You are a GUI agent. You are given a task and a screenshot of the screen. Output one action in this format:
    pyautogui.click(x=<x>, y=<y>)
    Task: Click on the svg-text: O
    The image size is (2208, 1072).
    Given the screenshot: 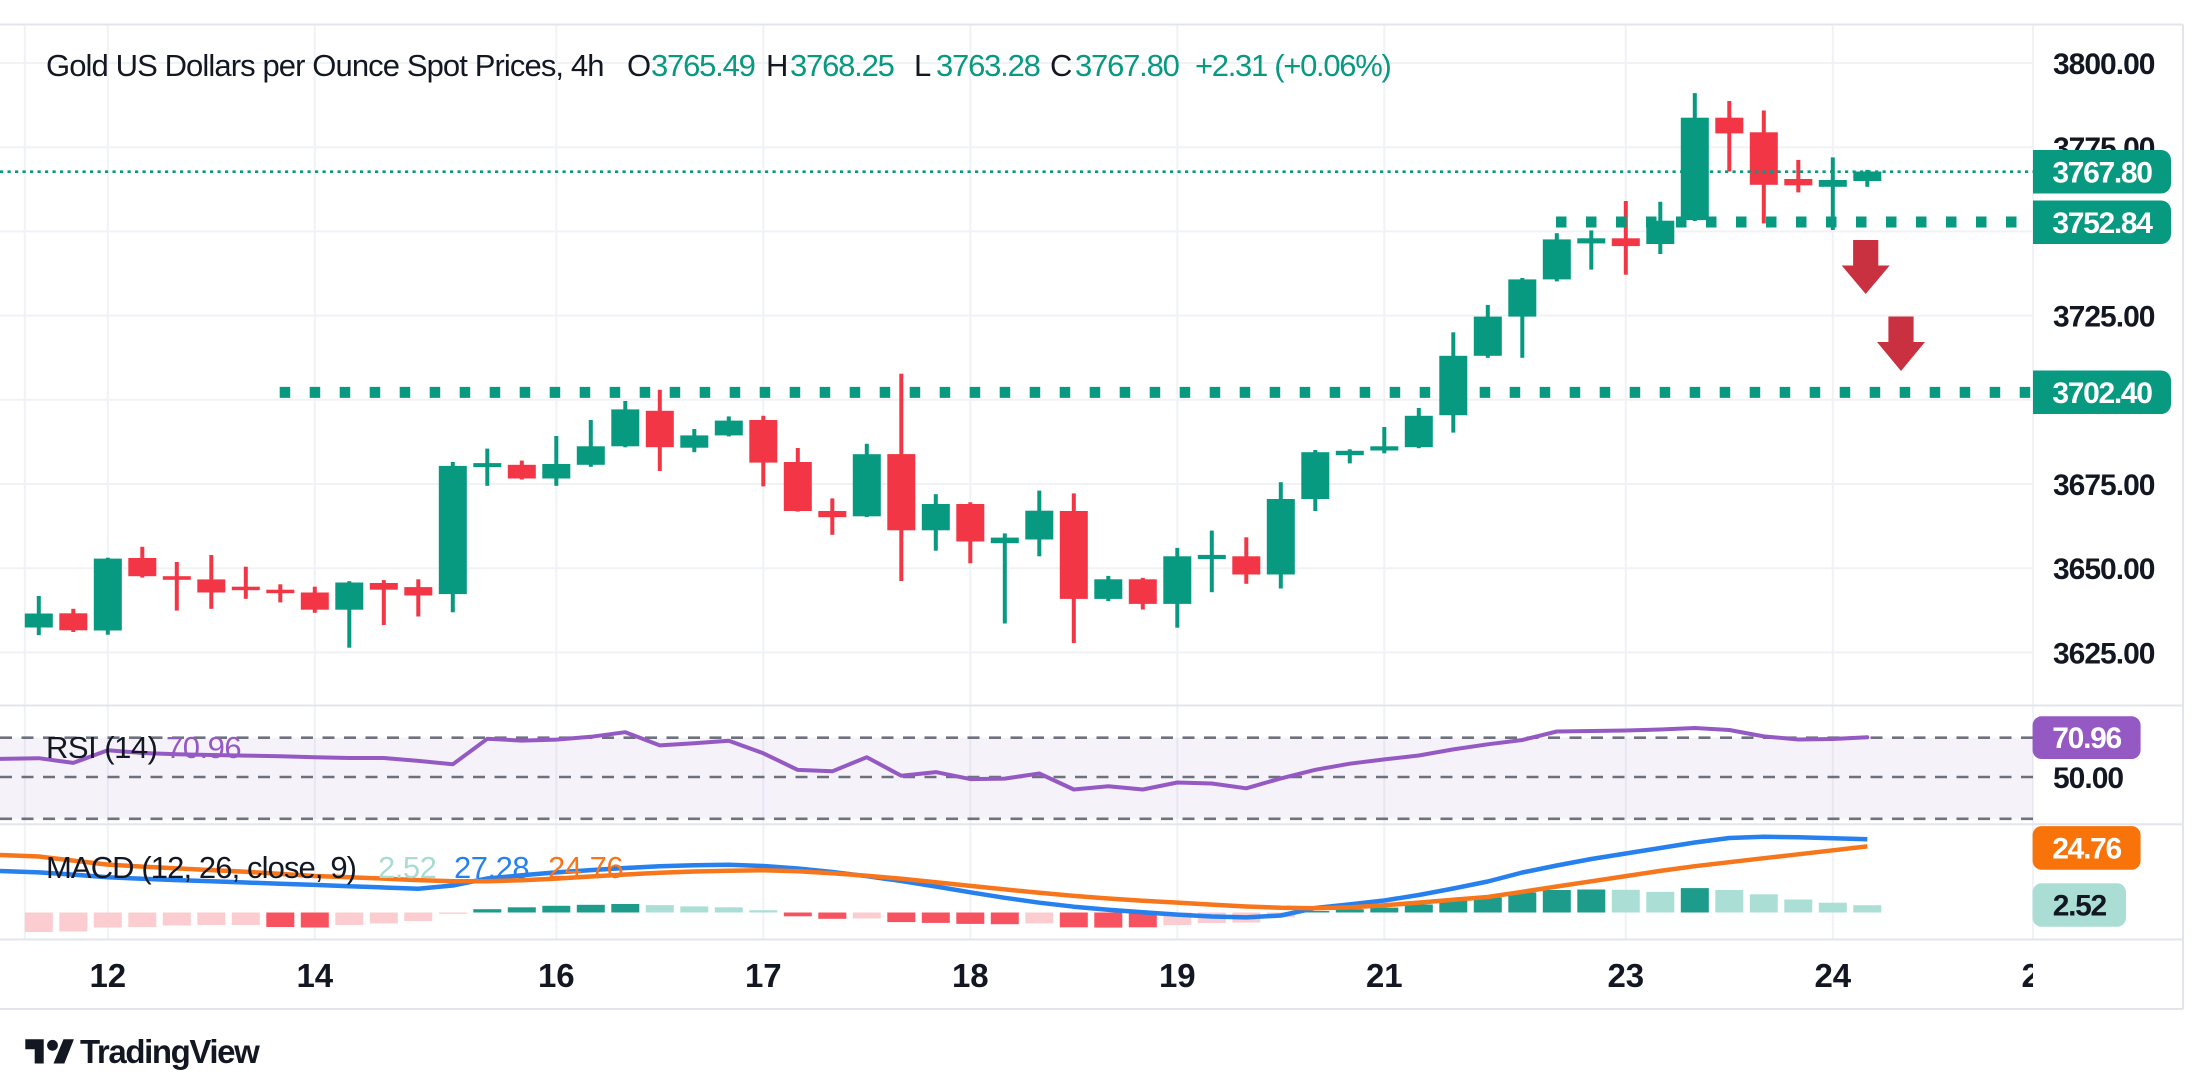 What is the action you would take?
    pyautogui.click(x=639, y=65)
    